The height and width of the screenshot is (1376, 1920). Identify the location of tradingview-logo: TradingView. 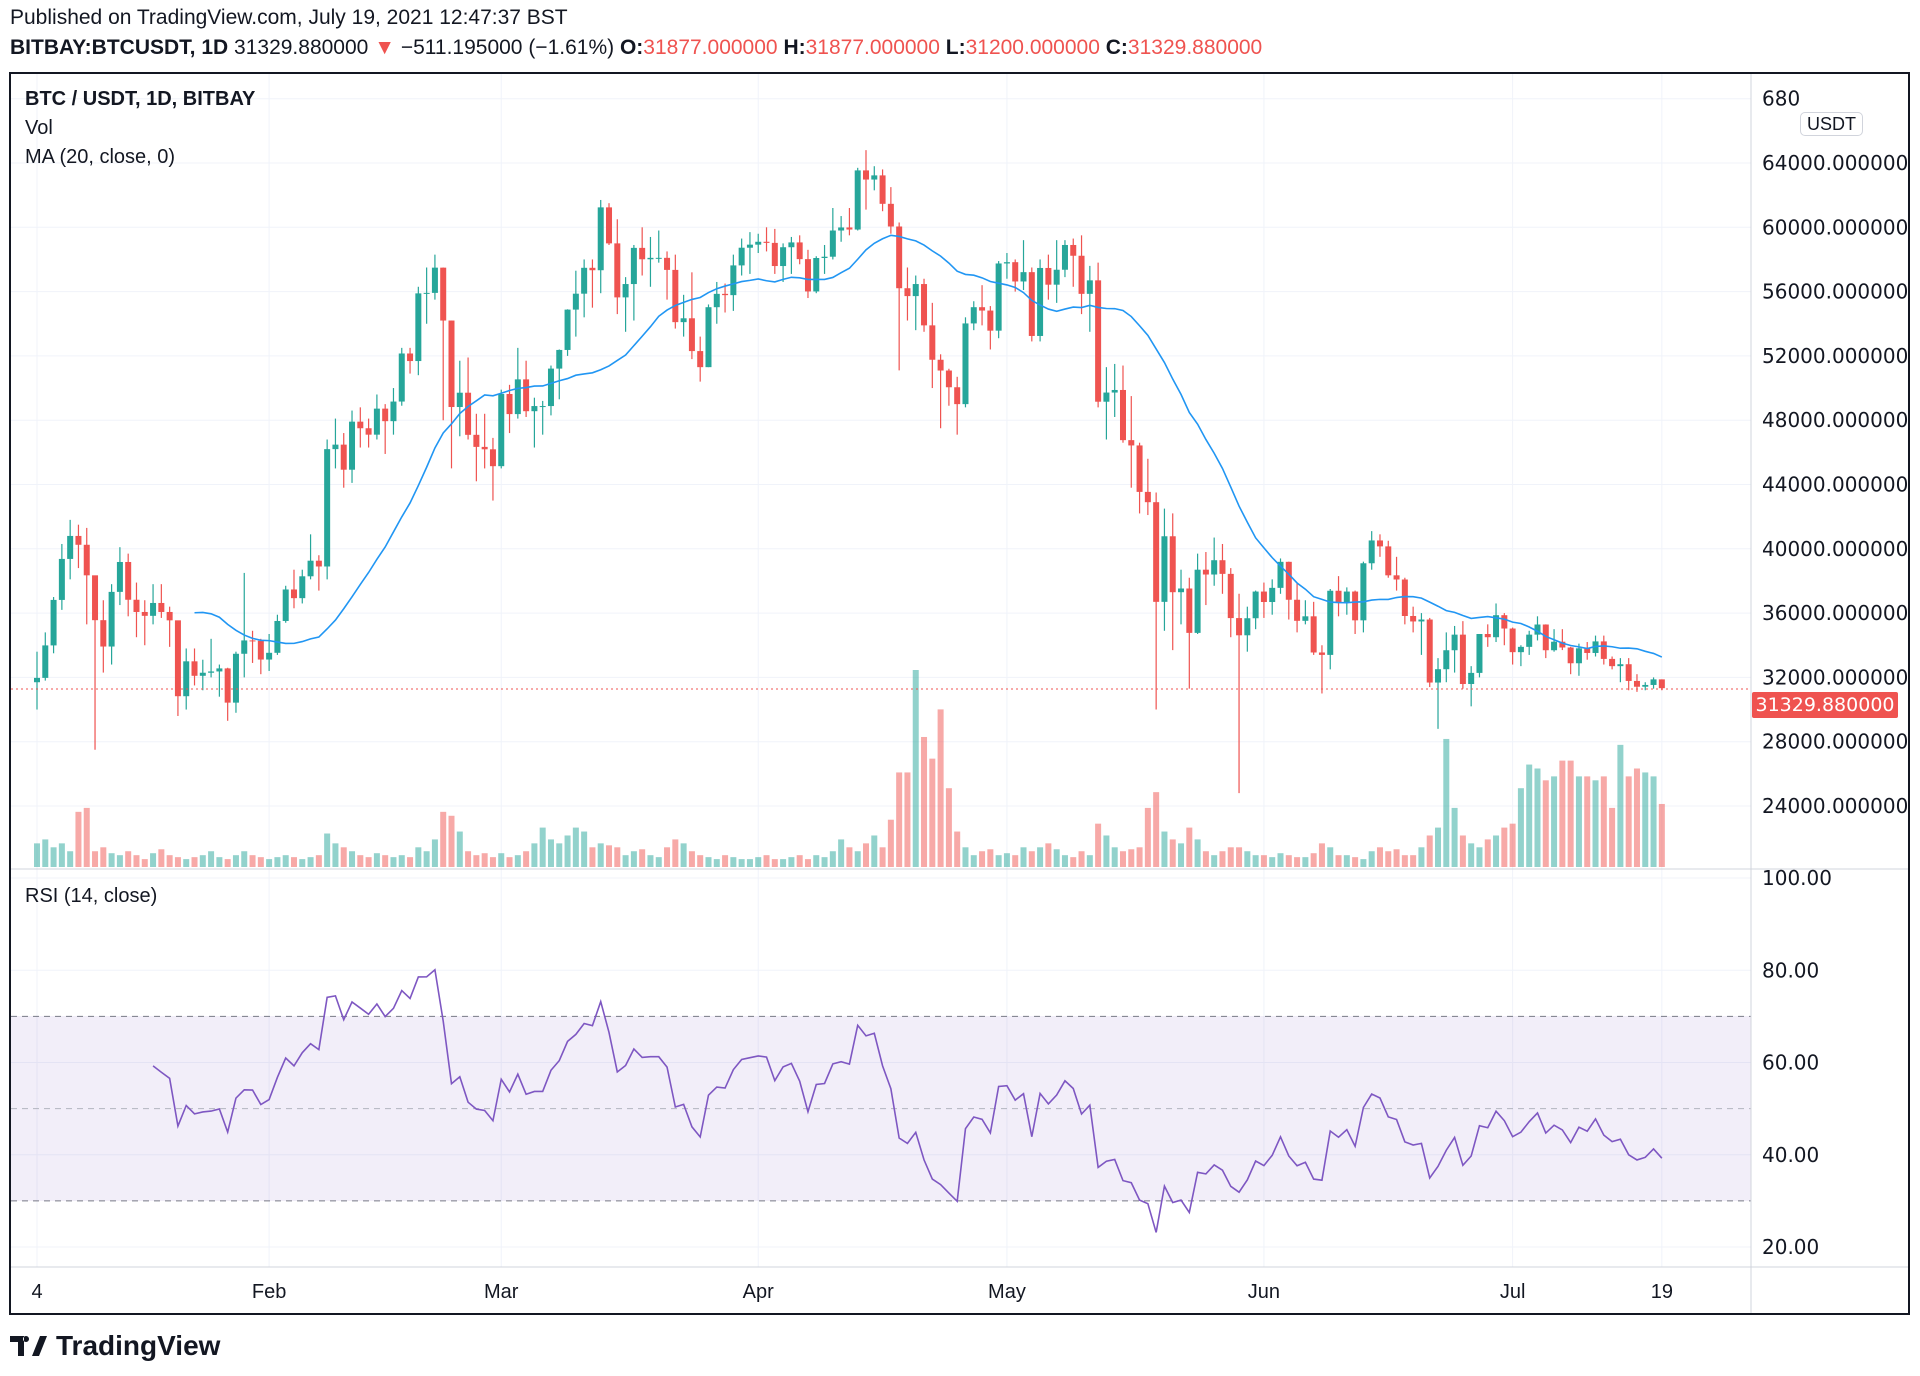
(115, 1346).